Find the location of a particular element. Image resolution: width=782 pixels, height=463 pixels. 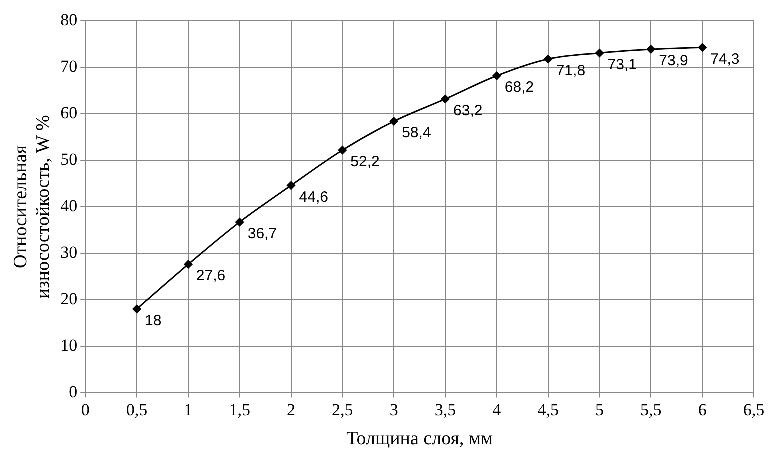

x-axis-title: Толщина слоя, мм is located at coordinates (420, 439).